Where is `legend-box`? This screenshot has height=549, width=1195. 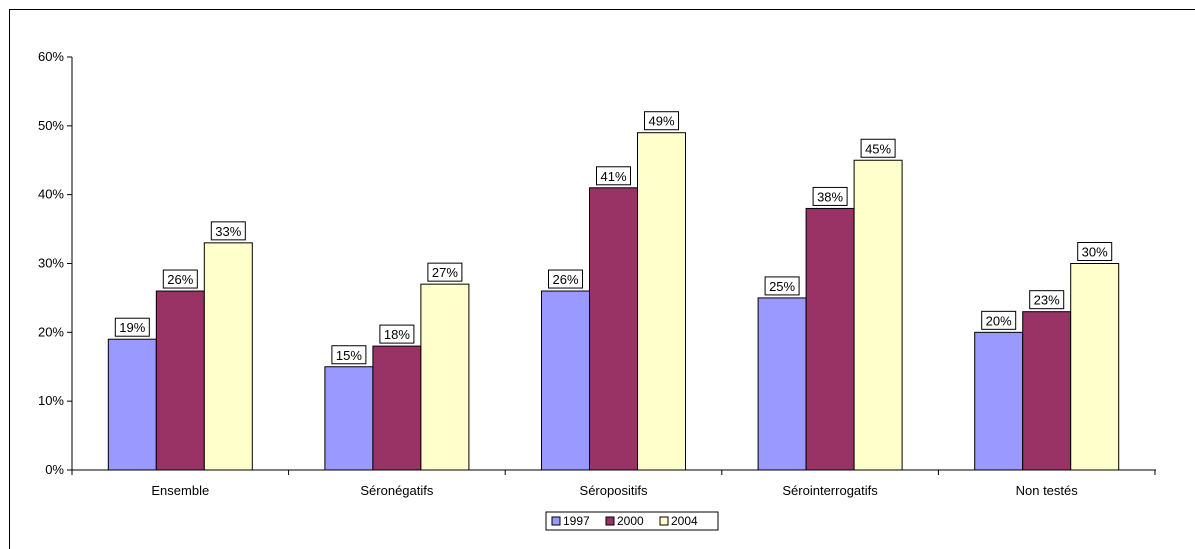
legend-box is located at coordinates (632, 521).